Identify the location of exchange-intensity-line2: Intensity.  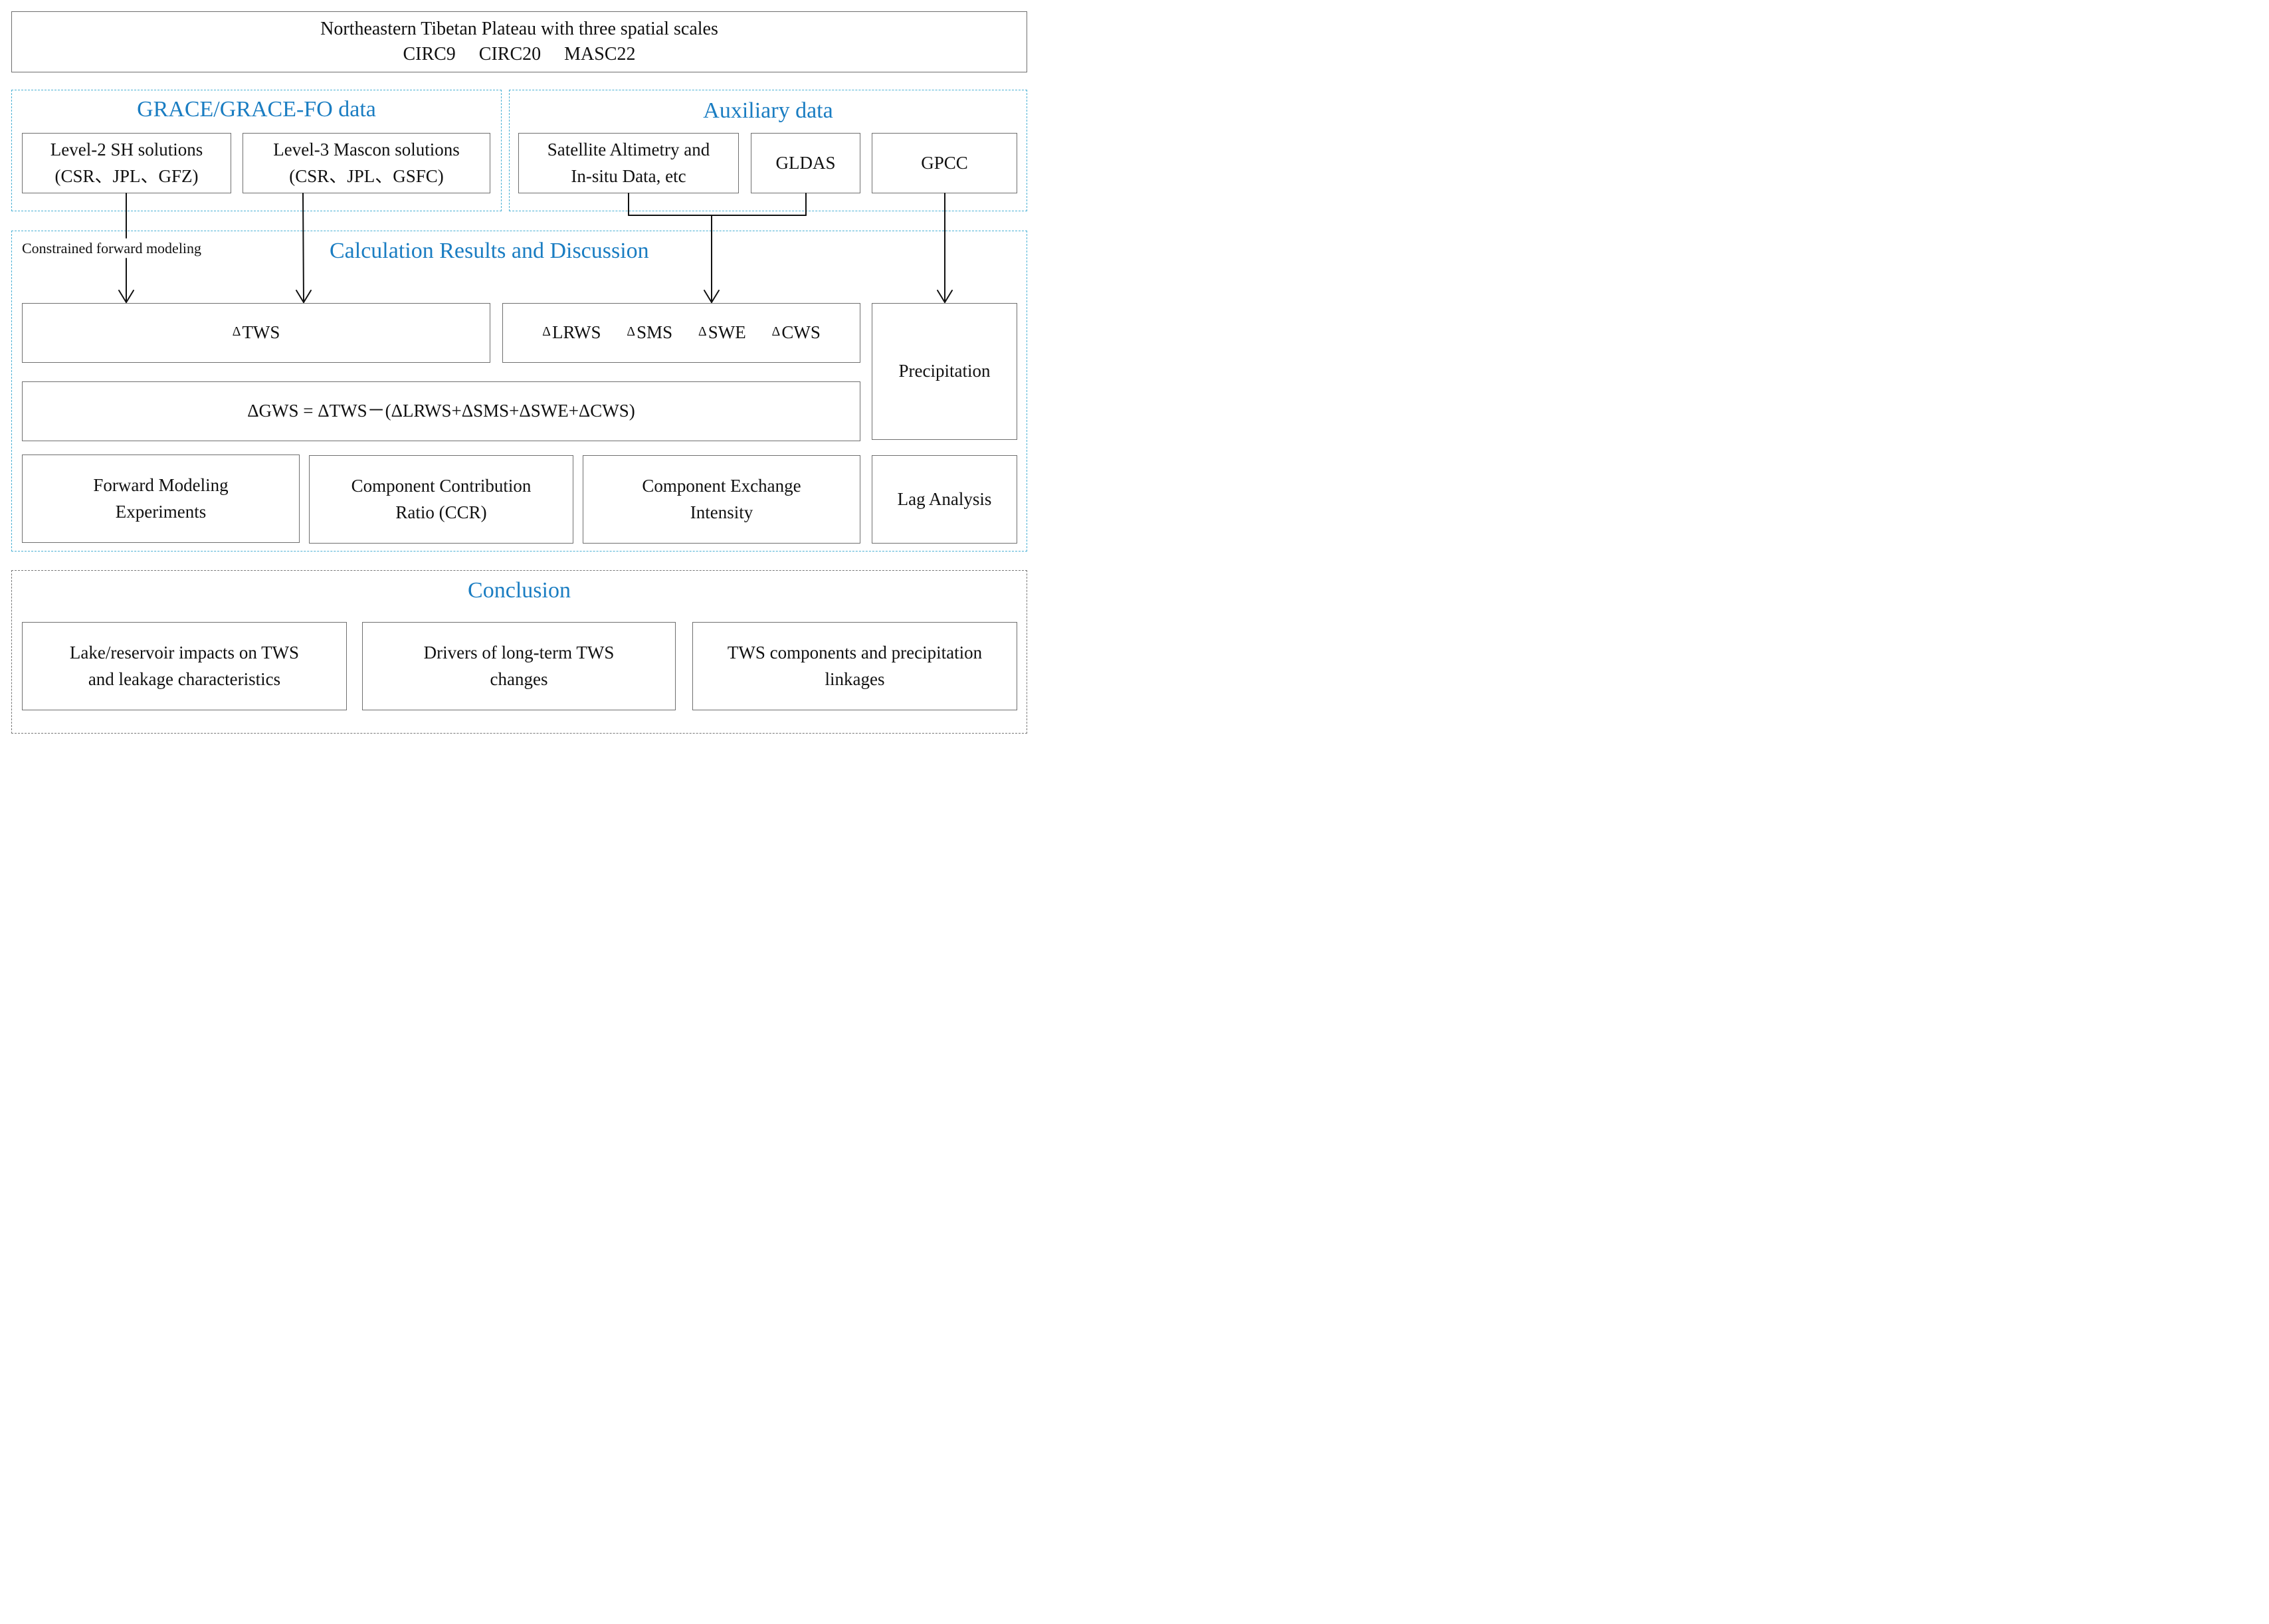
(721, 512).